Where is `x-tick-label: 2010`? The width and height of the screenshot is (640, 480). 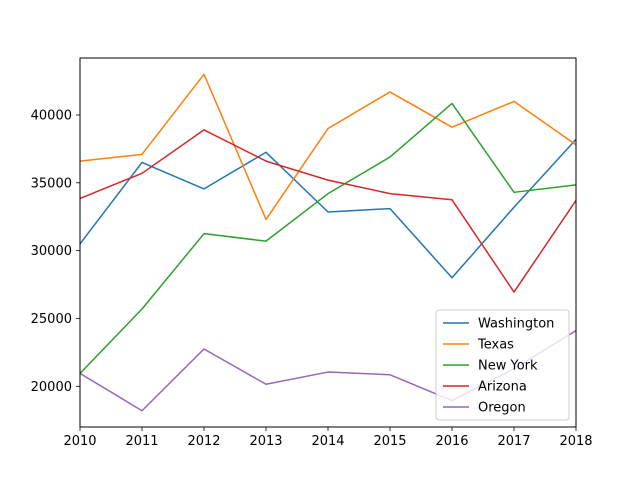 x-tick-label: 2010 is located at coordinates (79, 441).